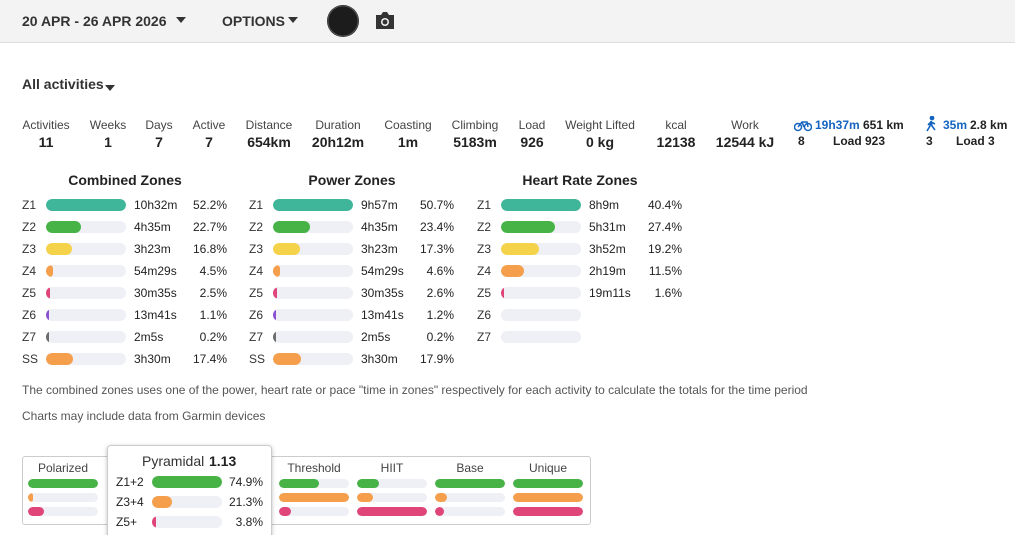 The image size is (1015, 535). What do you see at coordinates (314, 468) in the screenshot?
I see `distribution-name: Threshold` at bounding box center [314, 468].